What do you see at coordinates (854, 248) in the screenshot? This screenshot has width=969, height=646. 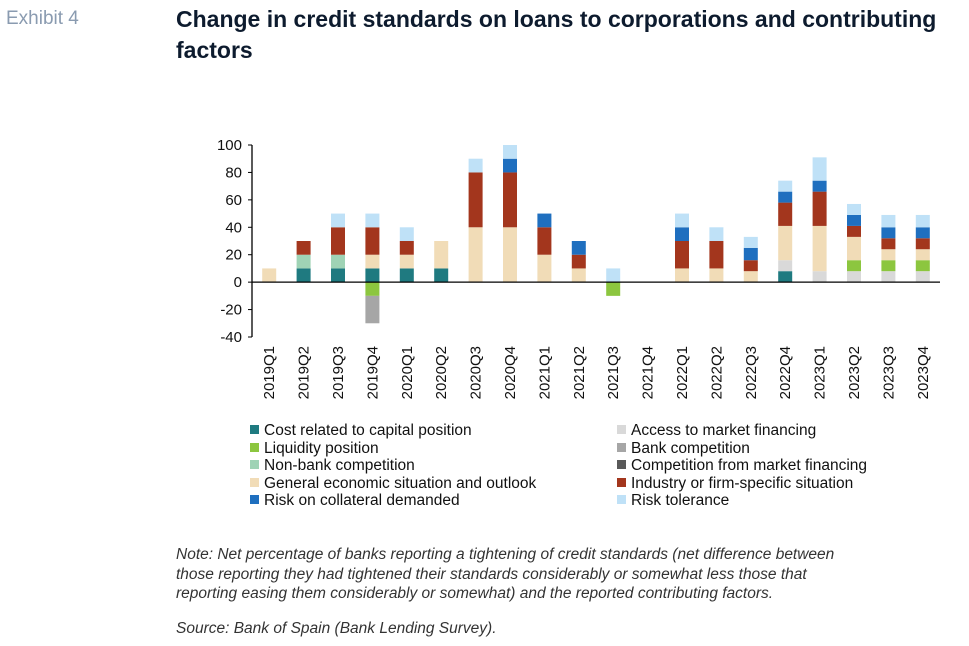 I see `bar-segment-2023Q2-s6` at bounding box center [854, 248].